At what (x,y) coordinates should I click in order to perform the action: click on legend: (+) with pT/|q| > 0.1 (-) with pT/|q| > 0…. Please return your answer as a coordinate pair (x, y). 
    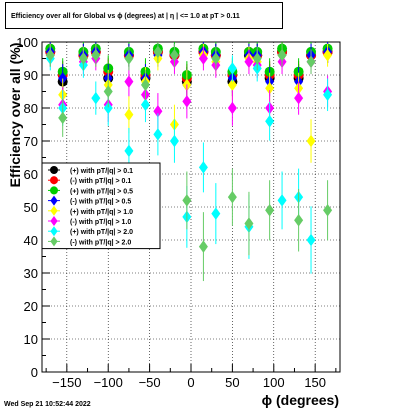
    Looking at the image, I should click on (101, 206).